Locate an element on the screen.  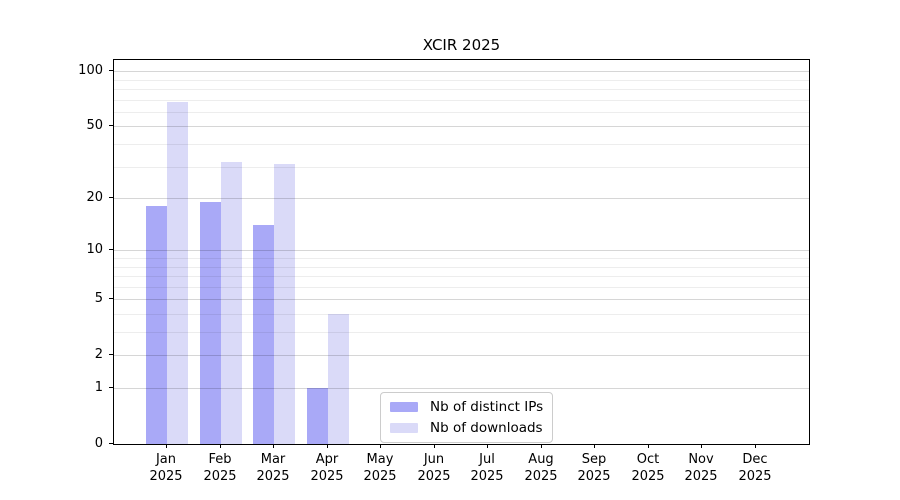
x-tick-label: May 2025 is located at coordinates (380, 468).